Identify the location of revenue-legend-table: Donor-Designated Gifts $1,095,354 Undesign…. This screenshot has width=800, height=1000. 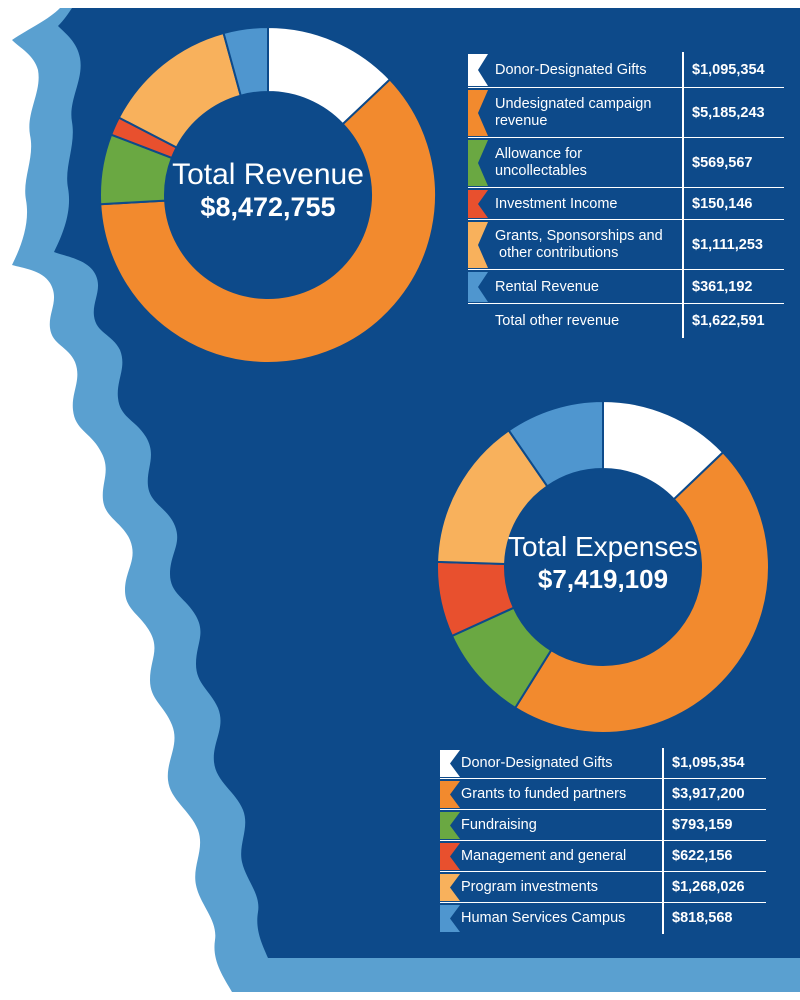
(626, 195).